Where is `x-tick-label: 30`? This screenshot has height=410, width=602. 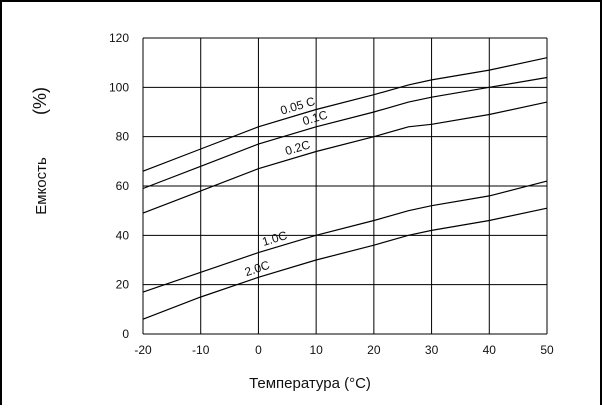 x-tick-label: 30 is located at coordinates (432, 350).